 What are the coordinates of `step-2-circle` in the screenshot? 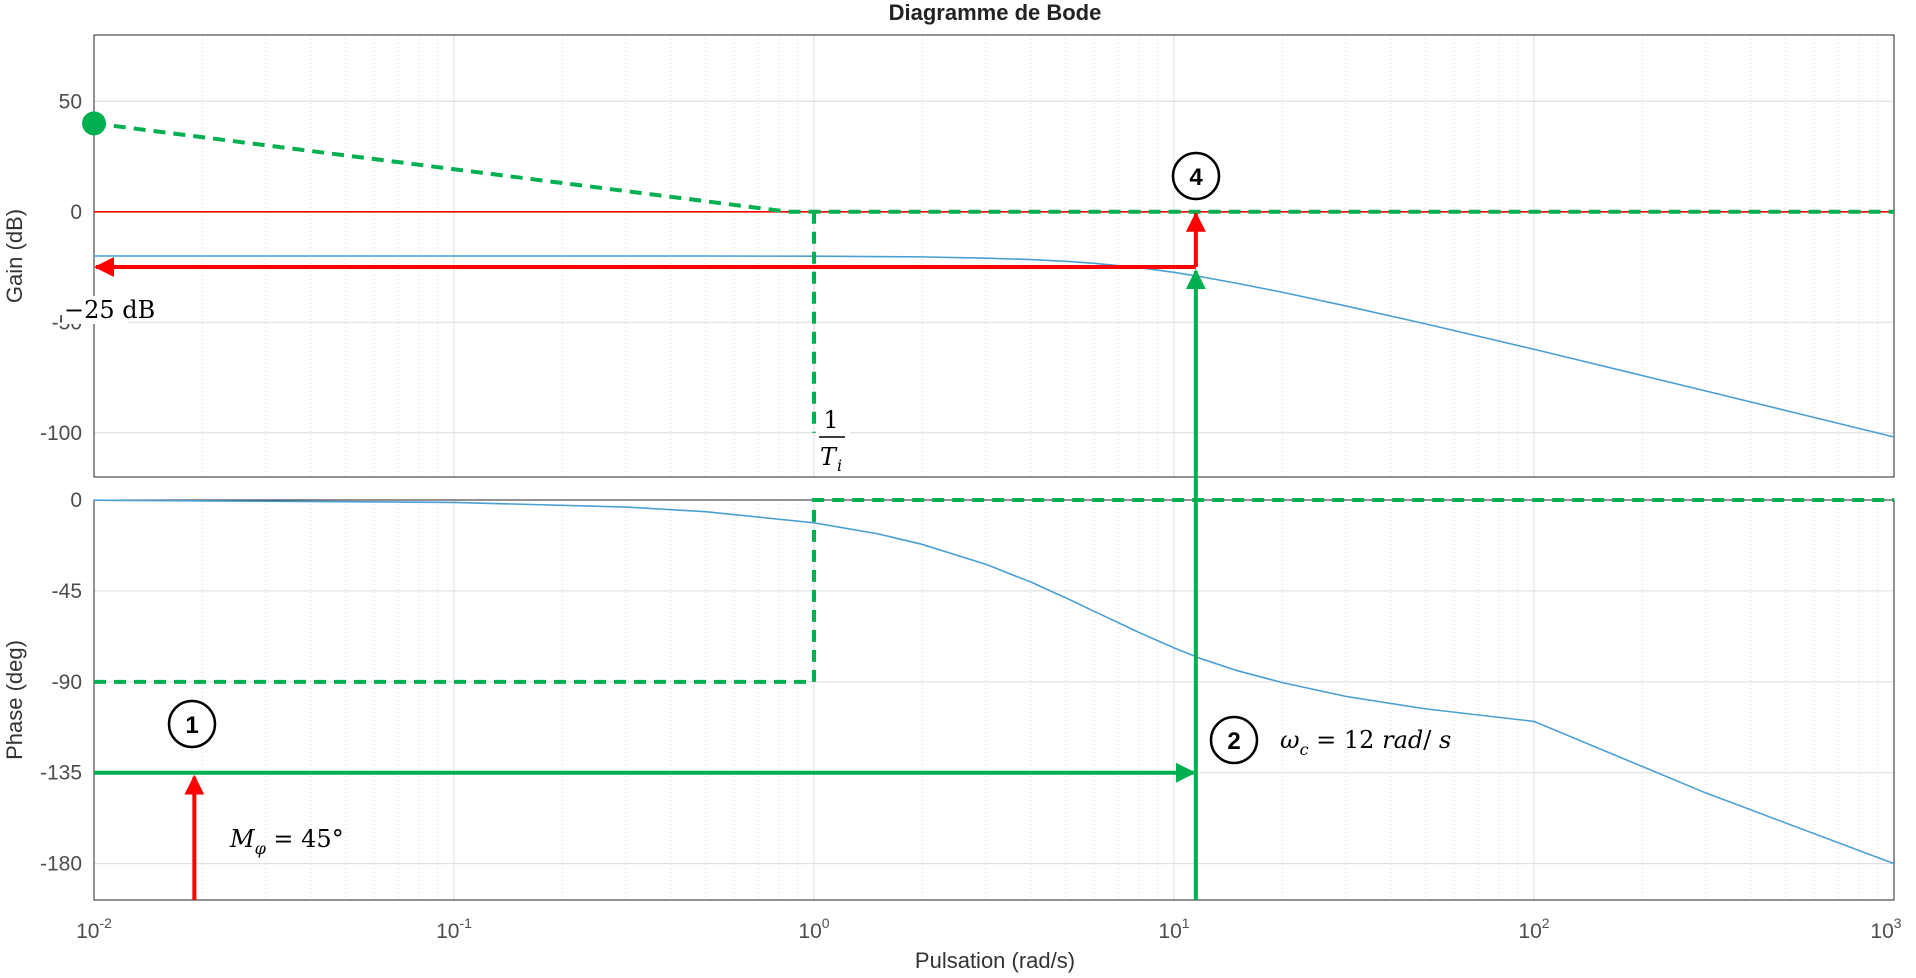 It's located at (1234, 740).